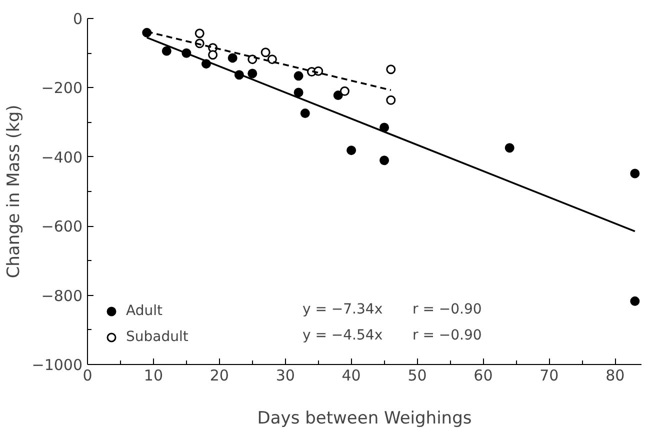  What do you see at coordinates (62, 295) in the screenshot?
I see `y-tick-label: −800` at bounding box center [62, 295].